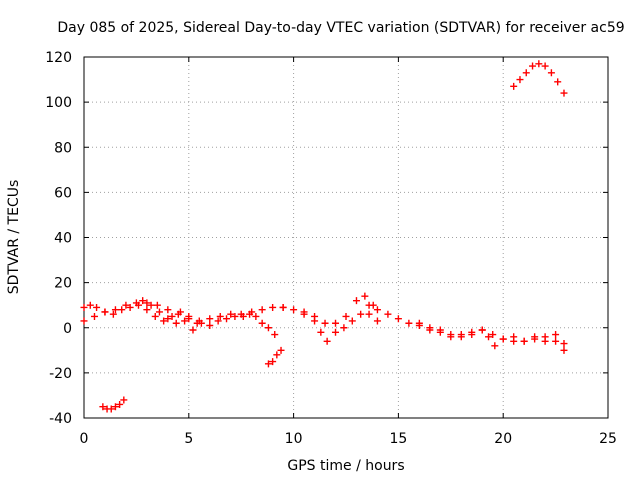 This screenshot has width=640, height=480. I want to click on y-axis-label: SDTVAR / TECUs, so click(14, 237).